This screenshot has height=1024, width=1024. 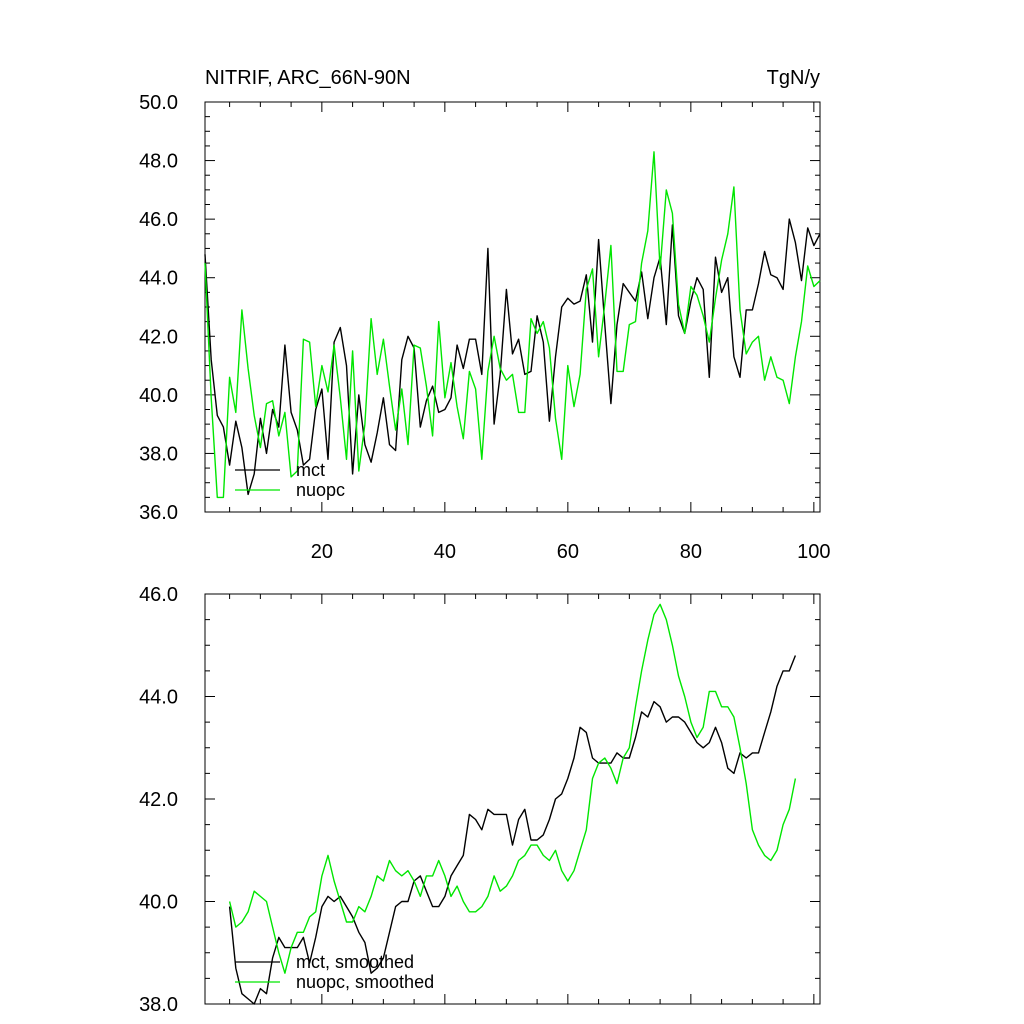 I want to click on legend-label-nuopc-smoothed: nuopc, smoothed, so click(x=365, y=982).